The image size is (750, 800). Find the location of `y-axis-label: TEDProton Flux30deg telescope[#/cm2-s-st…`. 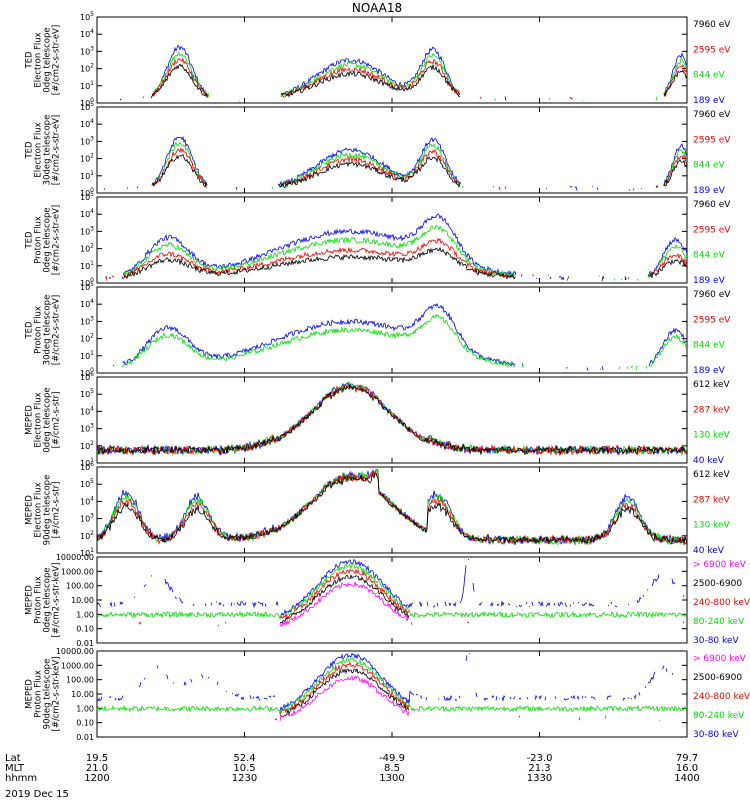

y-axis-label: TEDProton Flux30deg telescope[#/cm2-s-st… is located at coordinates (43, 330).